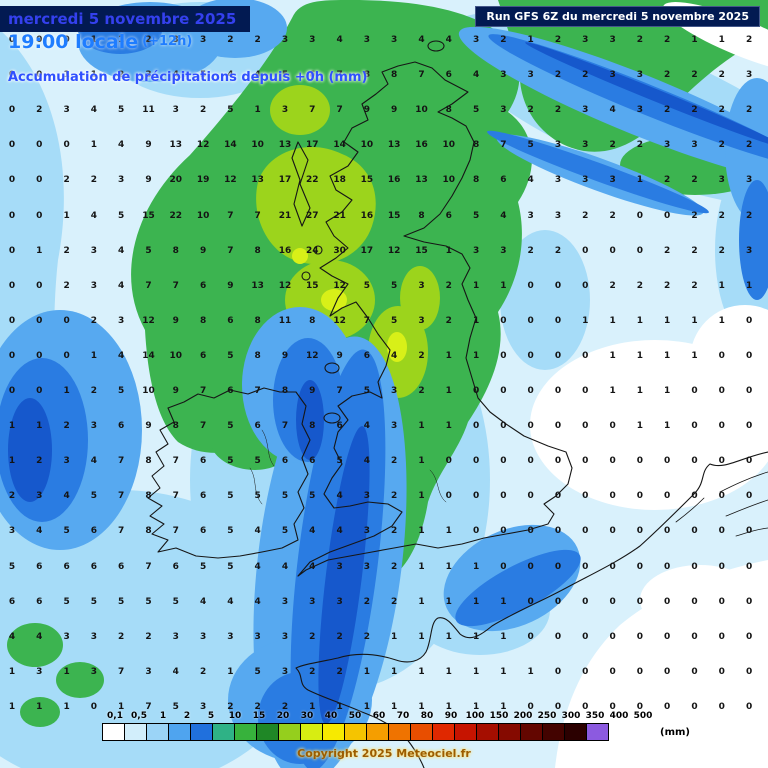  Describe the element at coordinates (187, 716) in the screenshot. I see `legend-label: 2` at that location.